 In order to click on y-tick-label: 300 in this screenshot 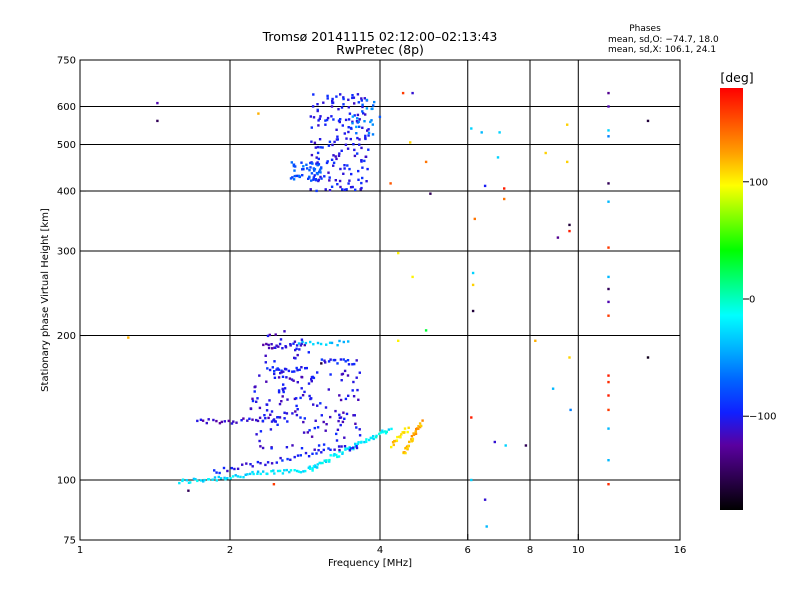, I will do `click(66, 252)`.